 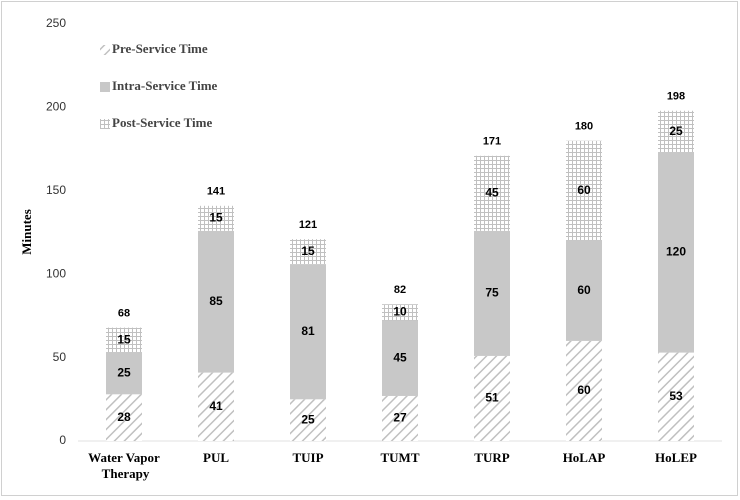 I want to click on data-label: 85, so click(x=216, y=301).